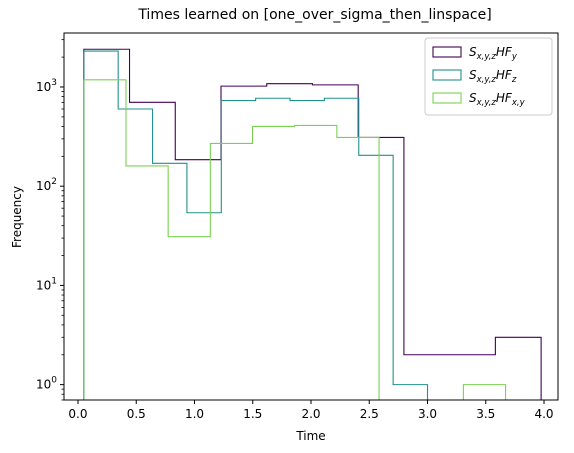 Image resolution: width=574 pixels, height=453 pixels. I want to click on legend: Sx,y,zHFy Sx,y,zHFz Sx,y,zHFx,y, so click(488, 76).